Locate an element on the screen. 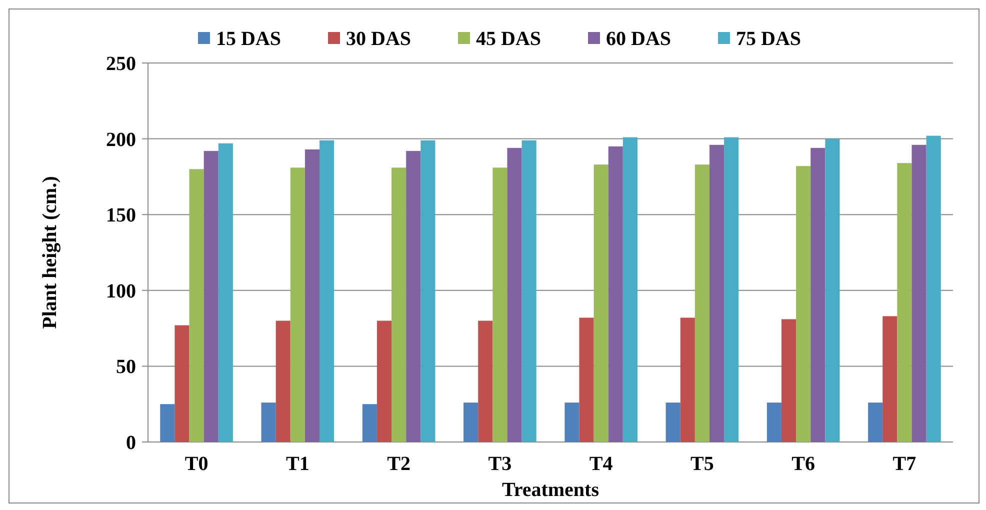 The image size is (986, 510). x-tick-label: T0 is located at coordinates (196, 464).